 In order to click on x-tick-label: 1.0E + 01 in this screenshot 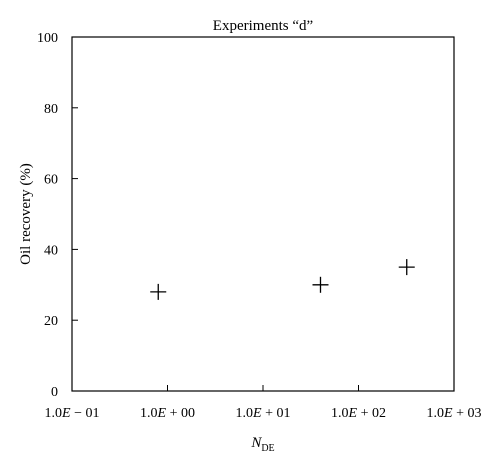, I will do `click(263, 413)`.